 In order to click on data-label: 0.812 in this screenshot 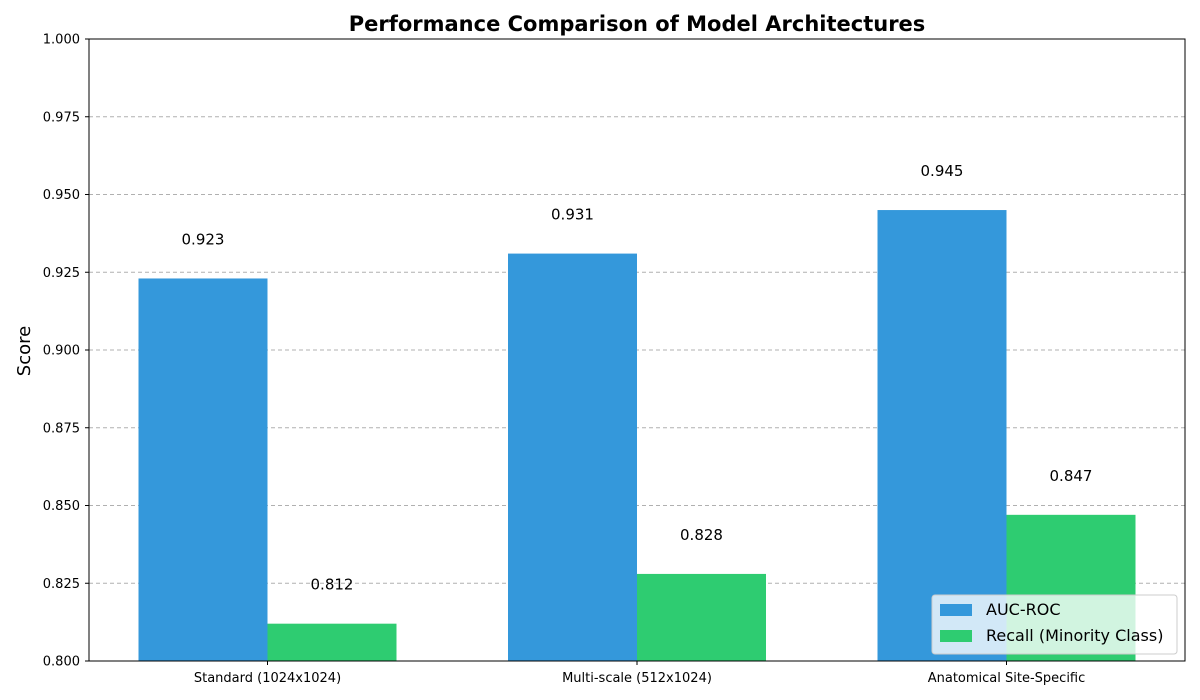, I will do `click(332, 585)`.